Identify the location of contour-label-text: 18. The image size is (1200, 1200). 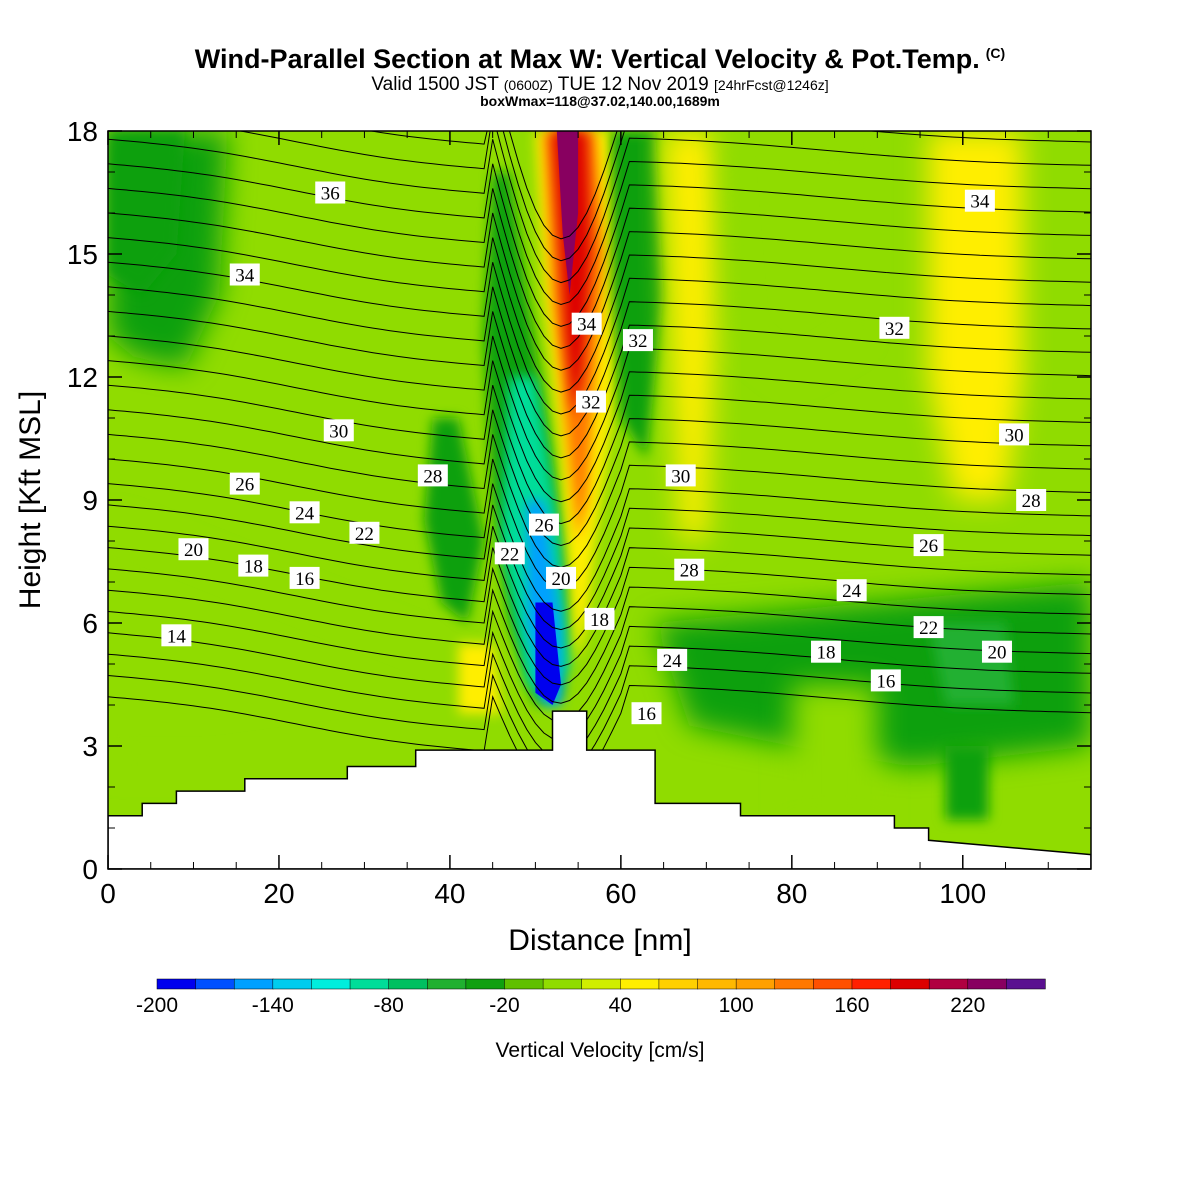
(826, 653).